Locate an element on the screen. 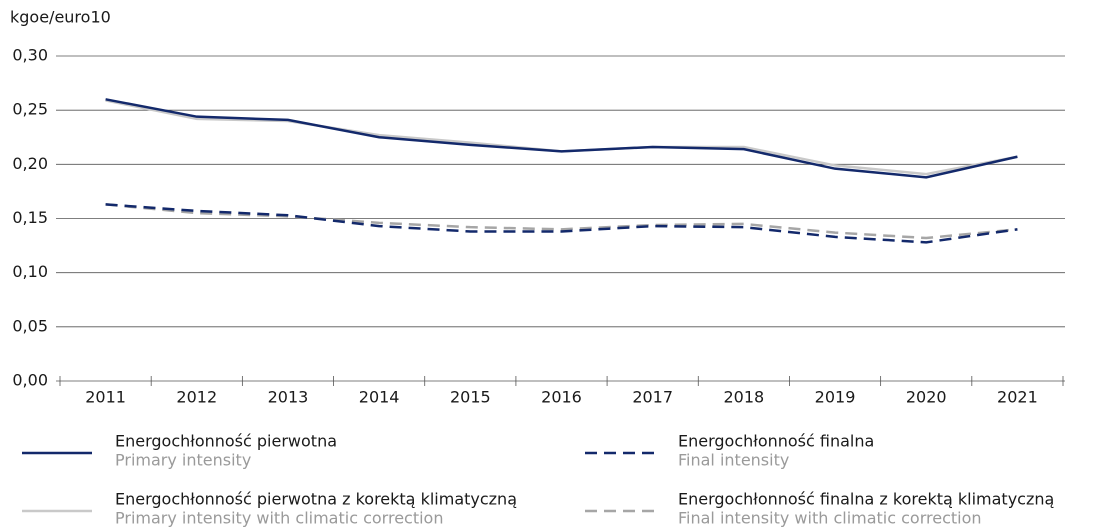 Image resolution: width=1093 pixels, height=529 pixels. legend-label-en: Primary intensity is located at coordinates (183, 460).